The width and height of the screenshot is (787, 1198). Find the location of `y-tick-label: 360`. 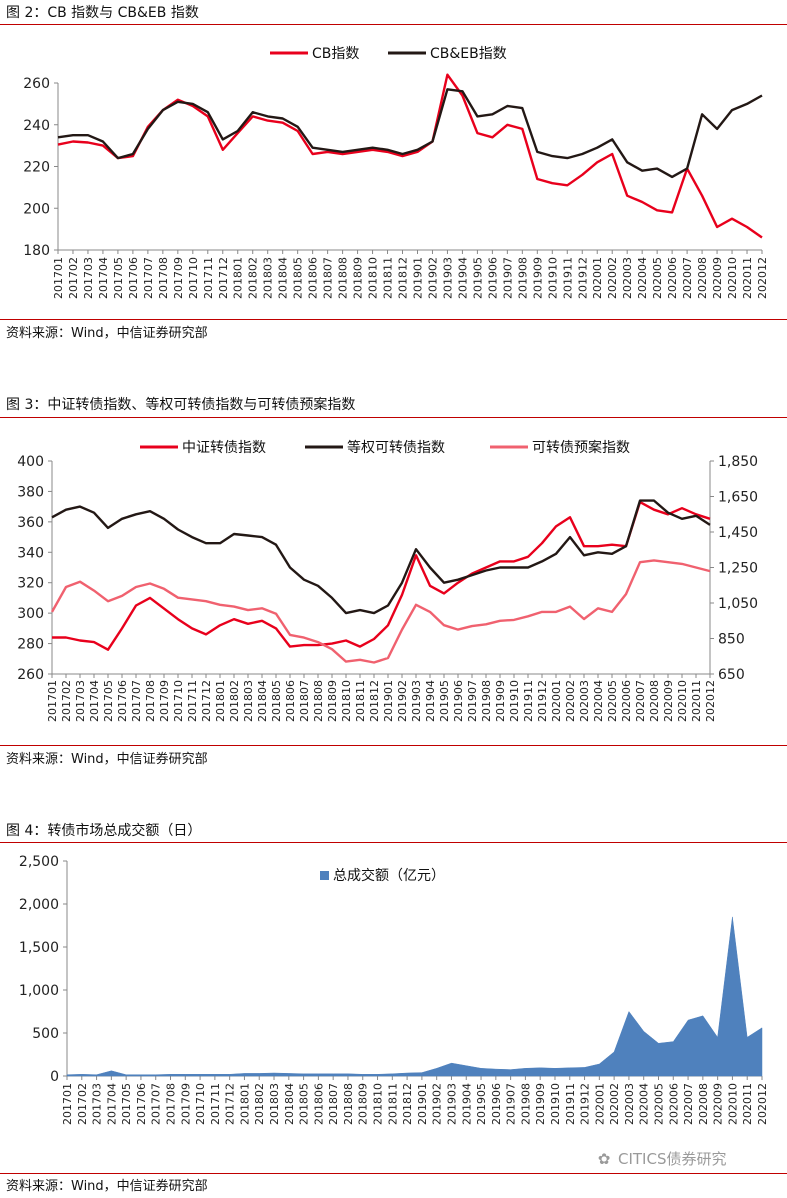

y-tick-label: 360 is located at coordinates (30, 523).